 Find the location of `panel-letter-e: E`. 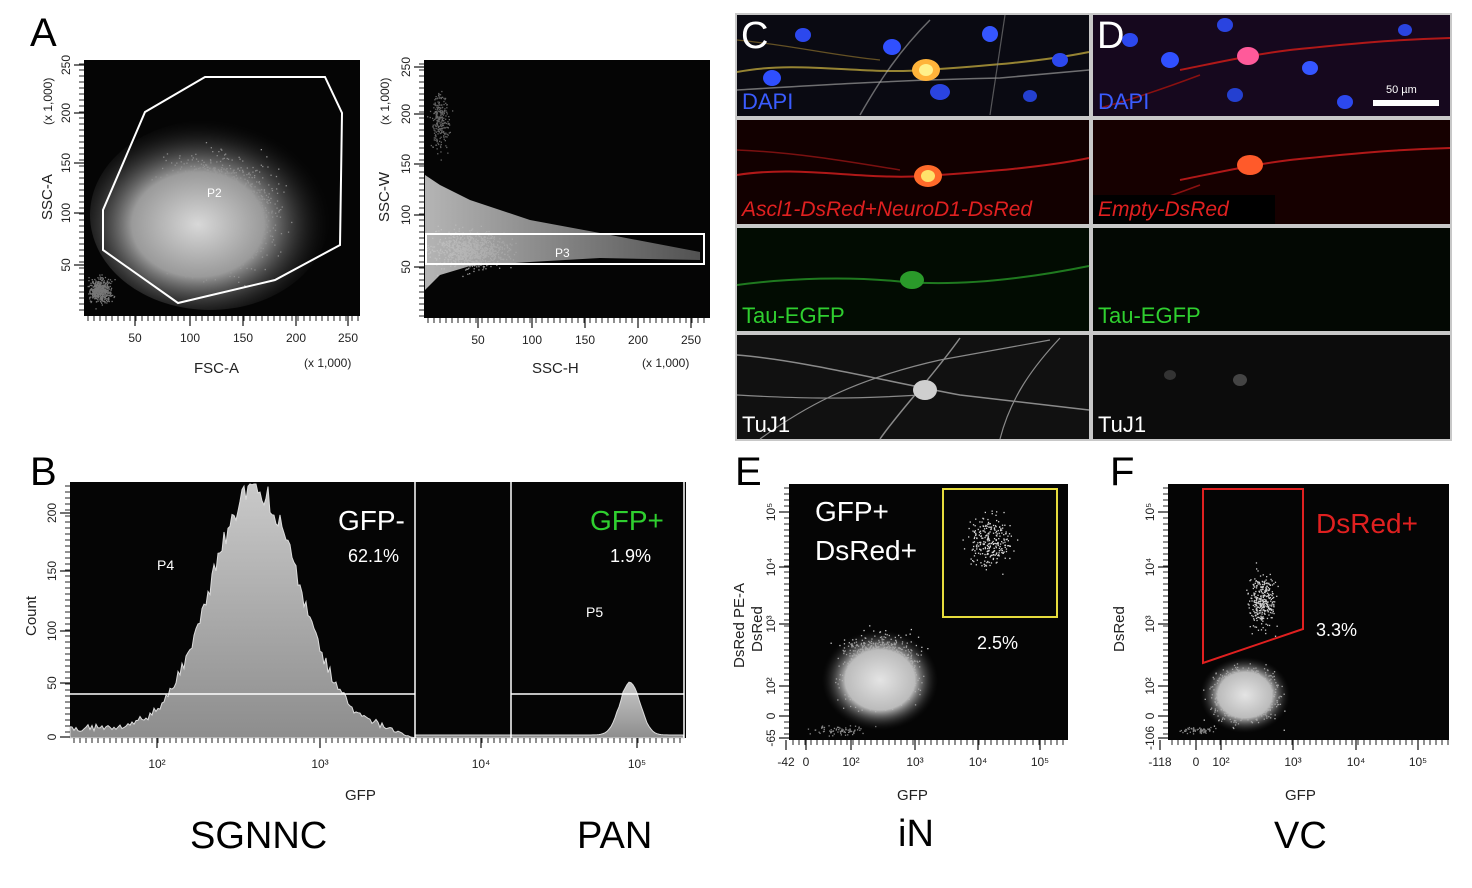

panel-letter-e: E is located at coordinates (748, 472).